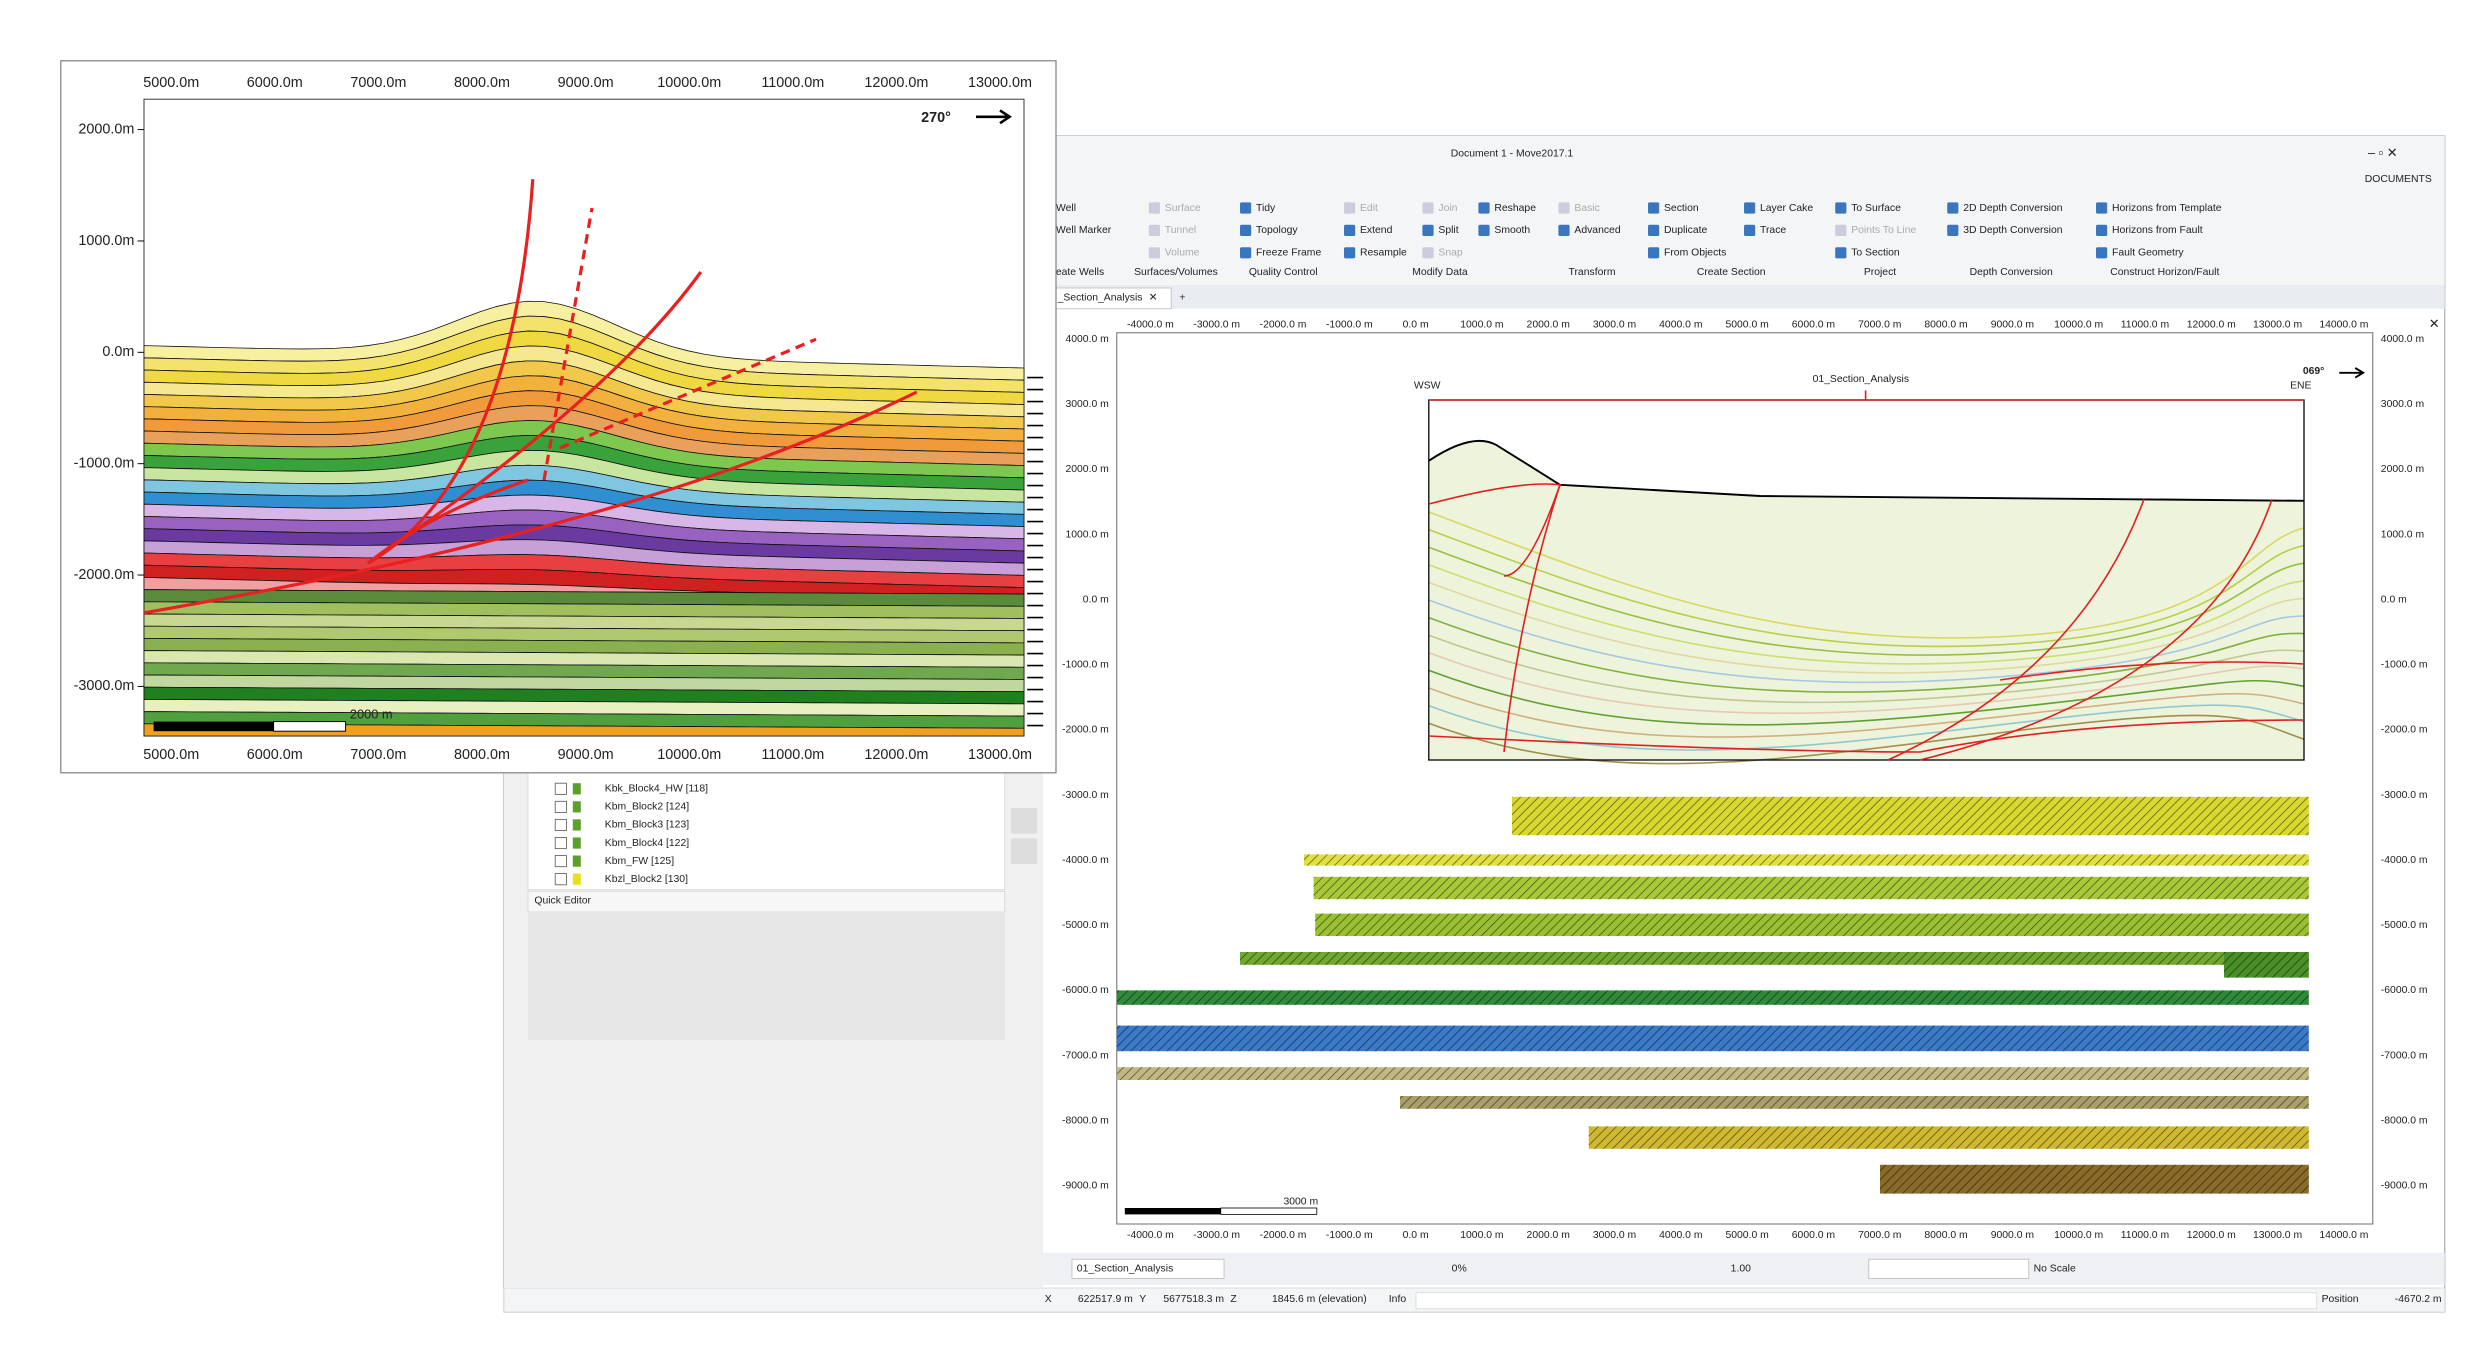 The image size is (2480, 1352). What do you see at coordinates (1180, 230) in the screenshot?
I see `ribbon-button: Tunnel` at bounding box center [1180, 230].